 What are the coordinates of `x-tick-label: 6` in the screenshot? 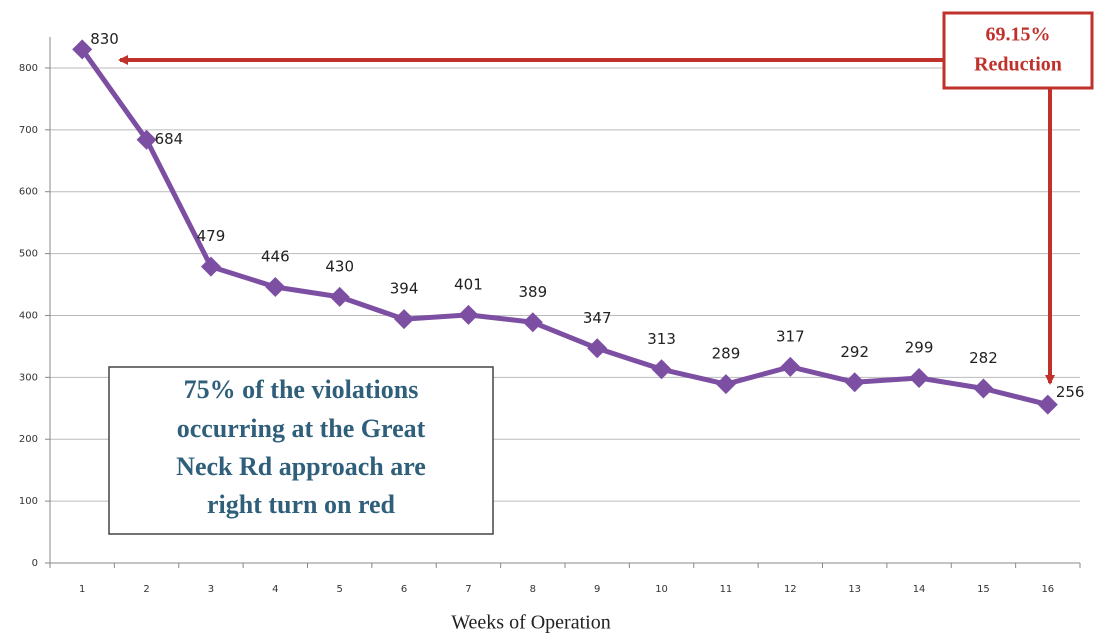 It's located at (404, 589).